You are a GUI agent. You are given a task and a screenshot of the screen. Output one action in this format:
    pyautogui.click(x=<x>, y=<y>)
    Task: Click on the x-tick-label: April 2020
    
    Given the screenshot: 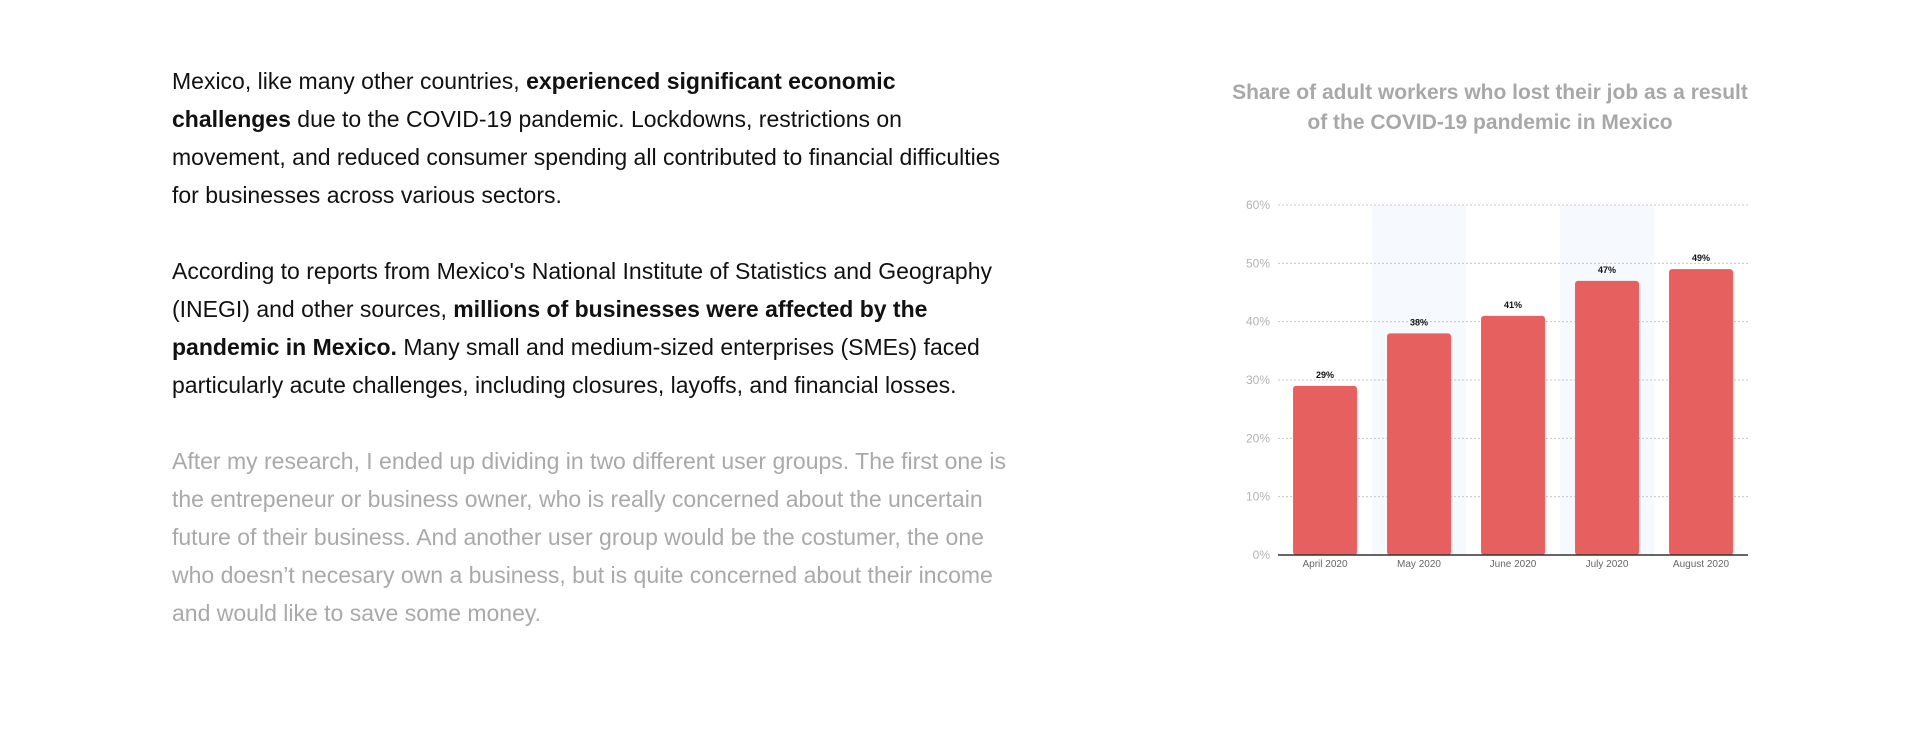 What is the action you would take?
    pyautogui.click(x=1324, y=564)
    